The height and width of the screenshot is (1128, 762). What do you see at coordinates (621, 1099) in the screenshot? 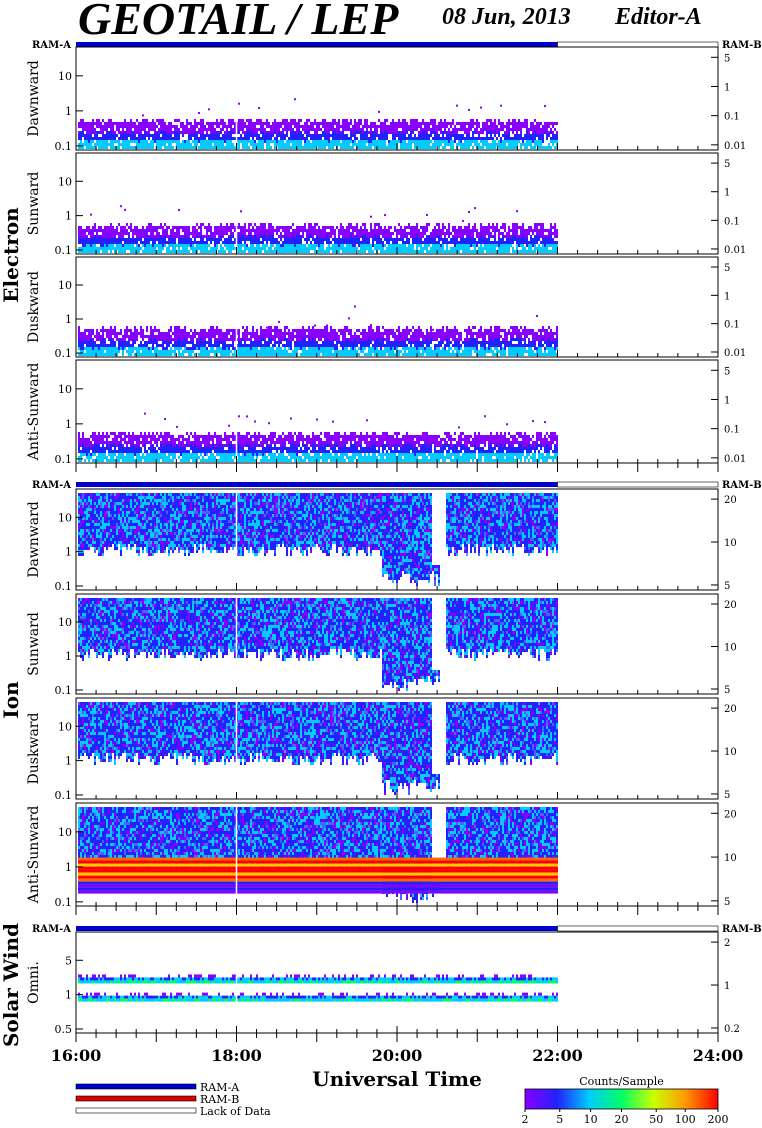
I see `colorbar` at bounding box center [621, 1099].